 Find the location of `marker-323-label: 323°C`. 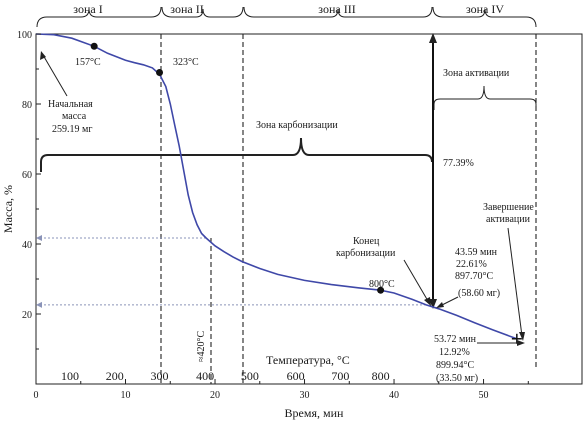

marker-323-label: 323°C is located at coordinates (186, 62).